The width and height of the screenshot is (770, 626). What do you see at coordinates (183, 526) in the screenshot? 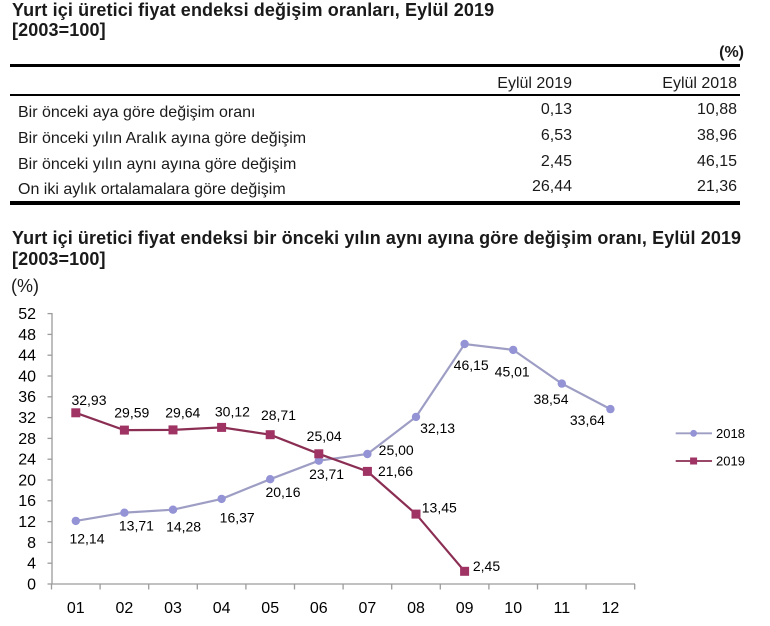
I see `svg-text: 14,28` at bounding box center [183, 526].